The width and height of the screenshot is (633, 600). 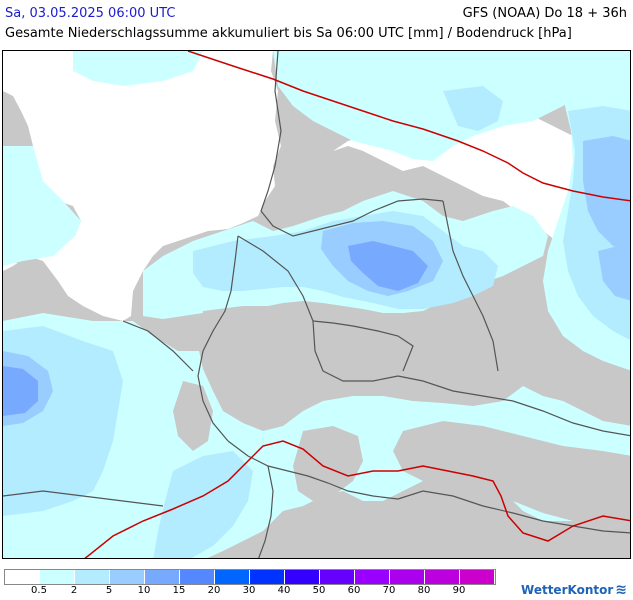 I want to click on legend-label: 40, so click(x=284, y=590).